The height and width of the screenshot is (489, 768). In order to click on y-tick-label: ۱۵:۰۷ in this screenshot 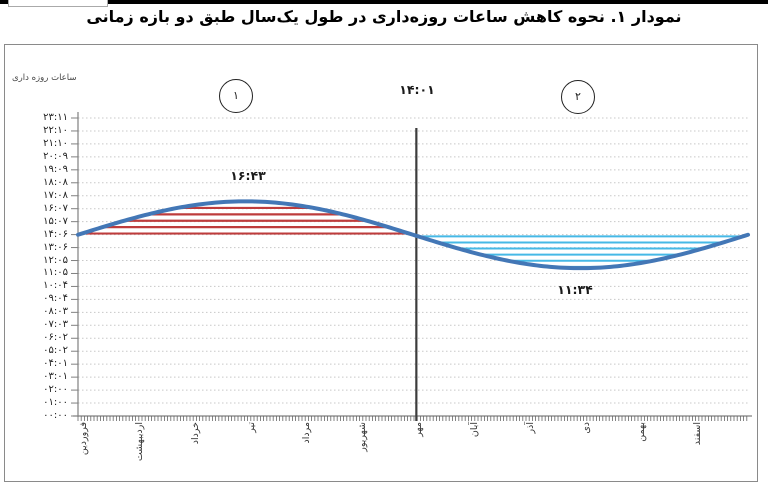, I will do `click(55, 221)`.